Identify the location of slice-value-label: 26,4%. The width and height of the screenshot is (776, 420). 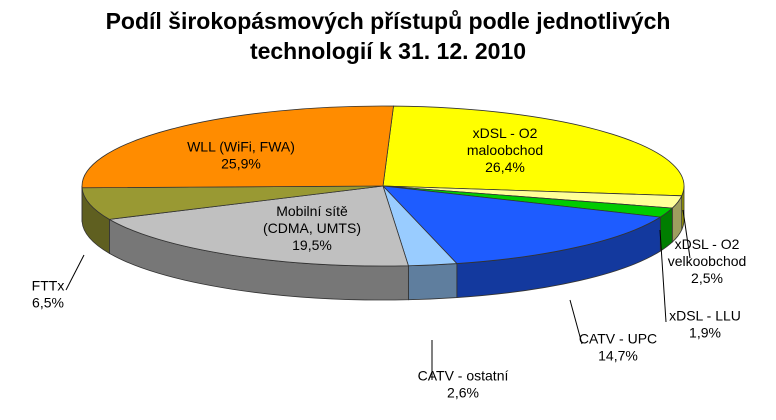
(505, 167).